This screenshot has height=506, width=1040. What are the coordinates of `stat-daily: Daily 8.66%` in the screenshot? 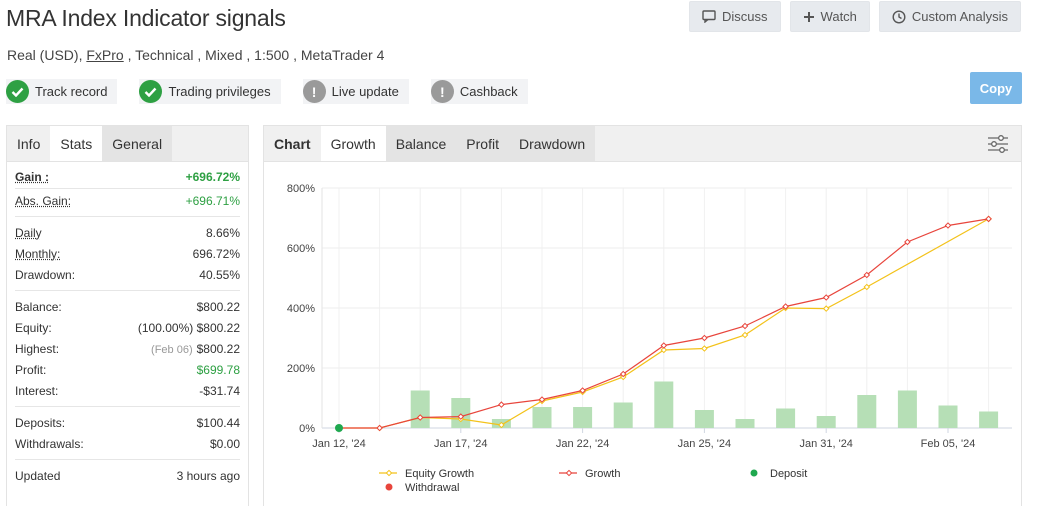 It's located at (127, 232).